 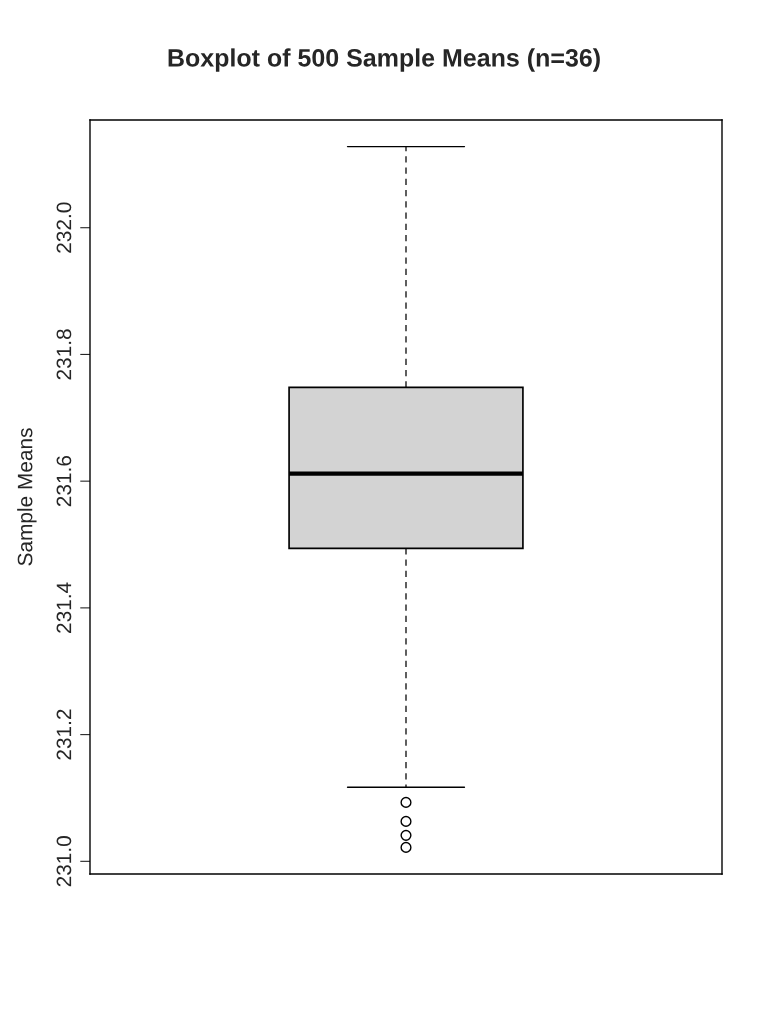 What do you see at coordinates (27, 497) in the screenshot?
I see `y-axis-title: Sample Means` at bounding box center [27, 497].